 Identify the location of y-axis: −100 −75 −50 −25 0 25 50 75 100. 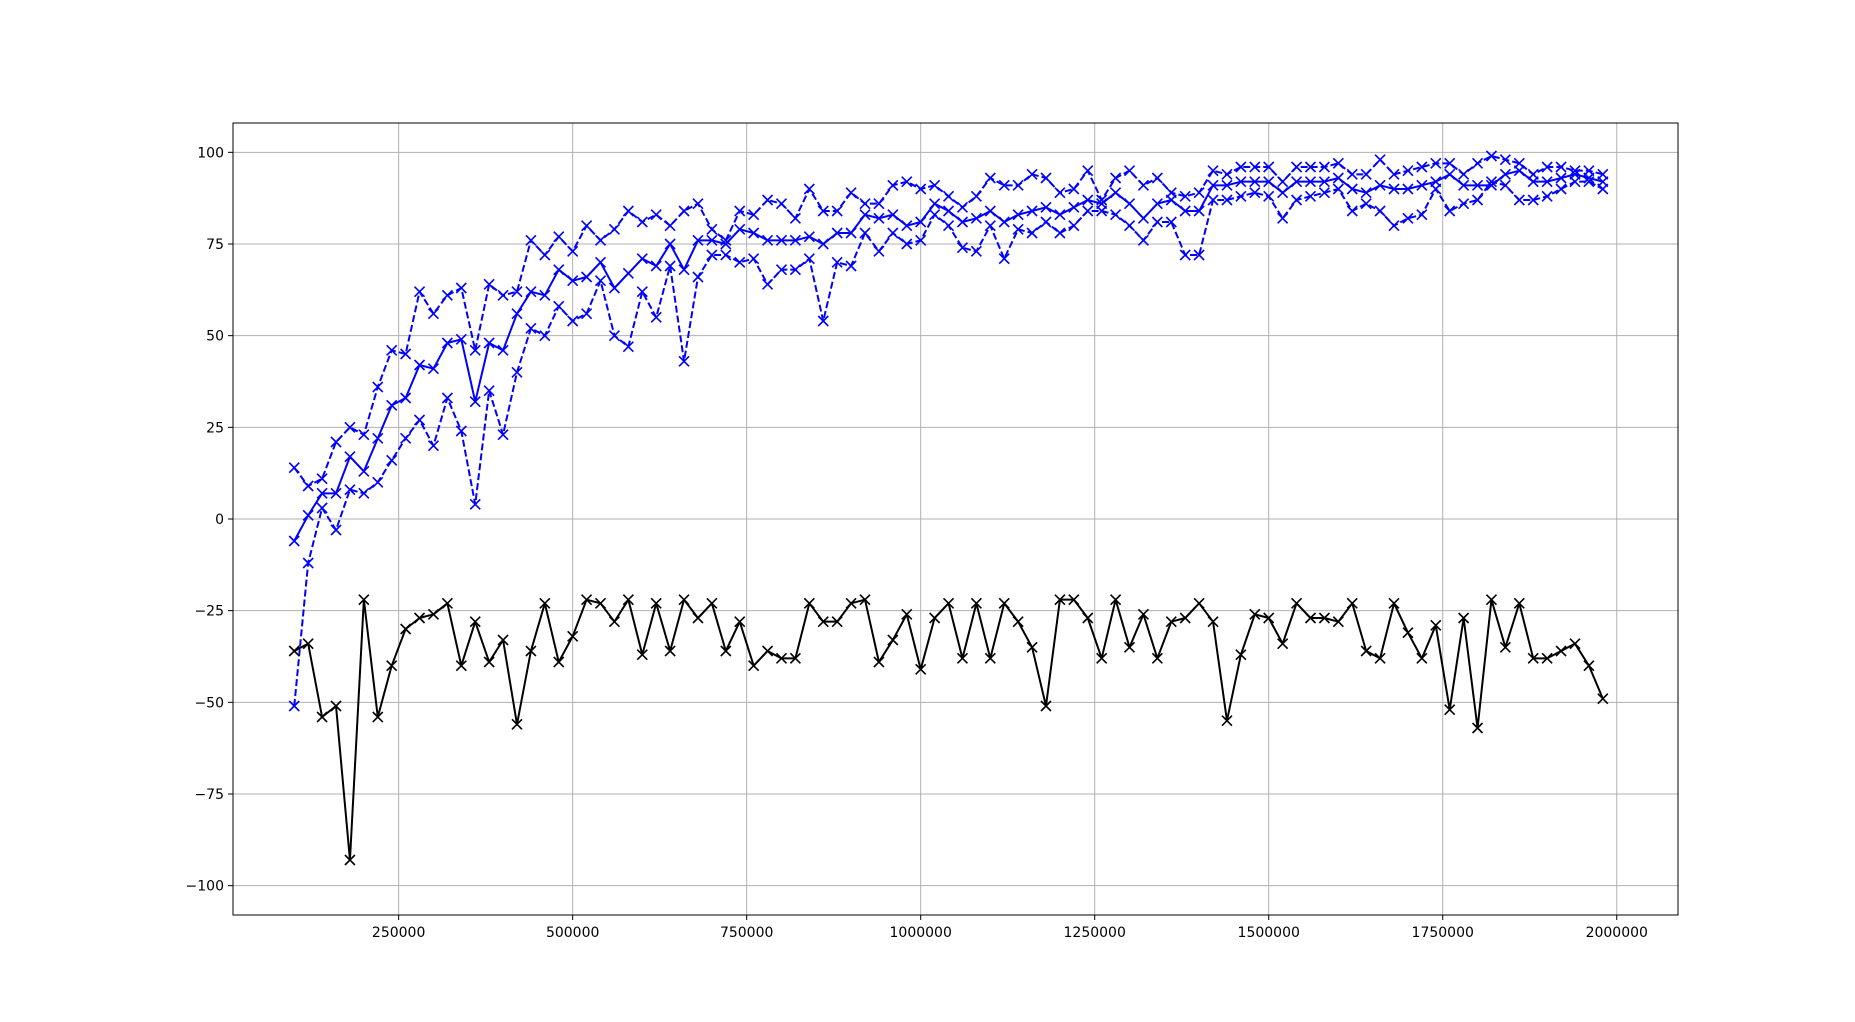
(209, 520).